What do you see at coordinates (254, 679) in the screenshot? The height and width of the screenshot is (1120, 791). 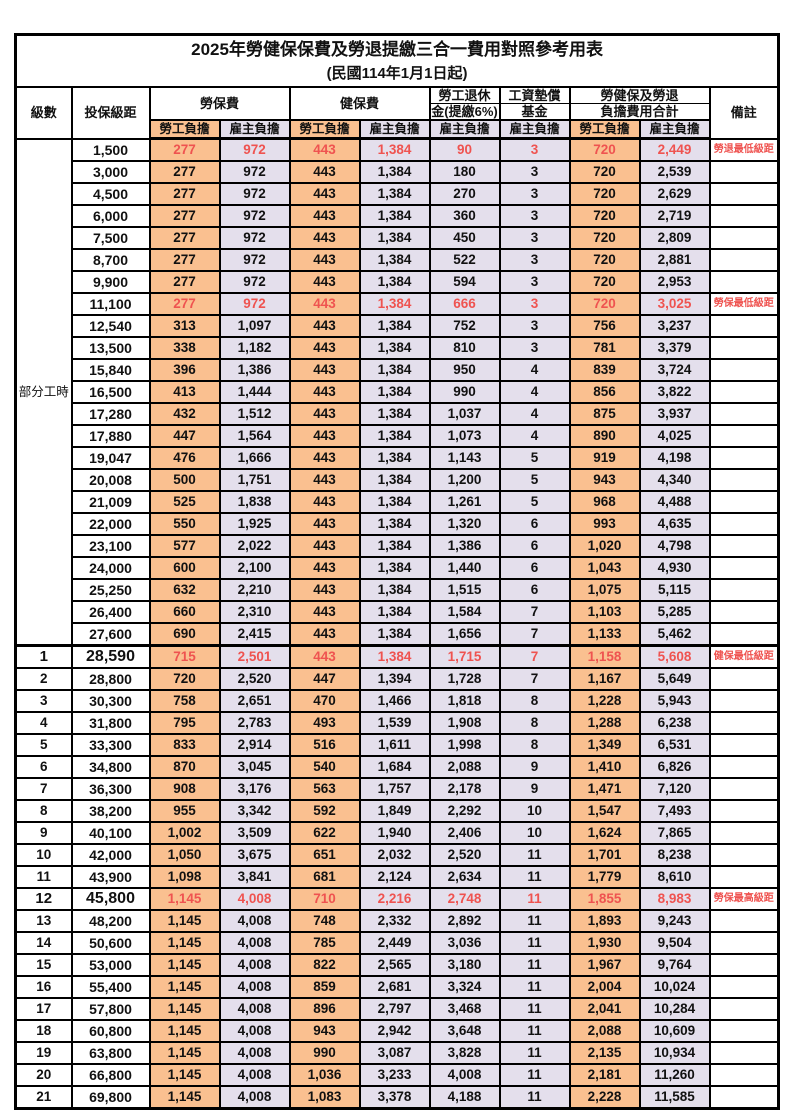 I see `value-cell: 2,520` at bounding box center [254, 679].